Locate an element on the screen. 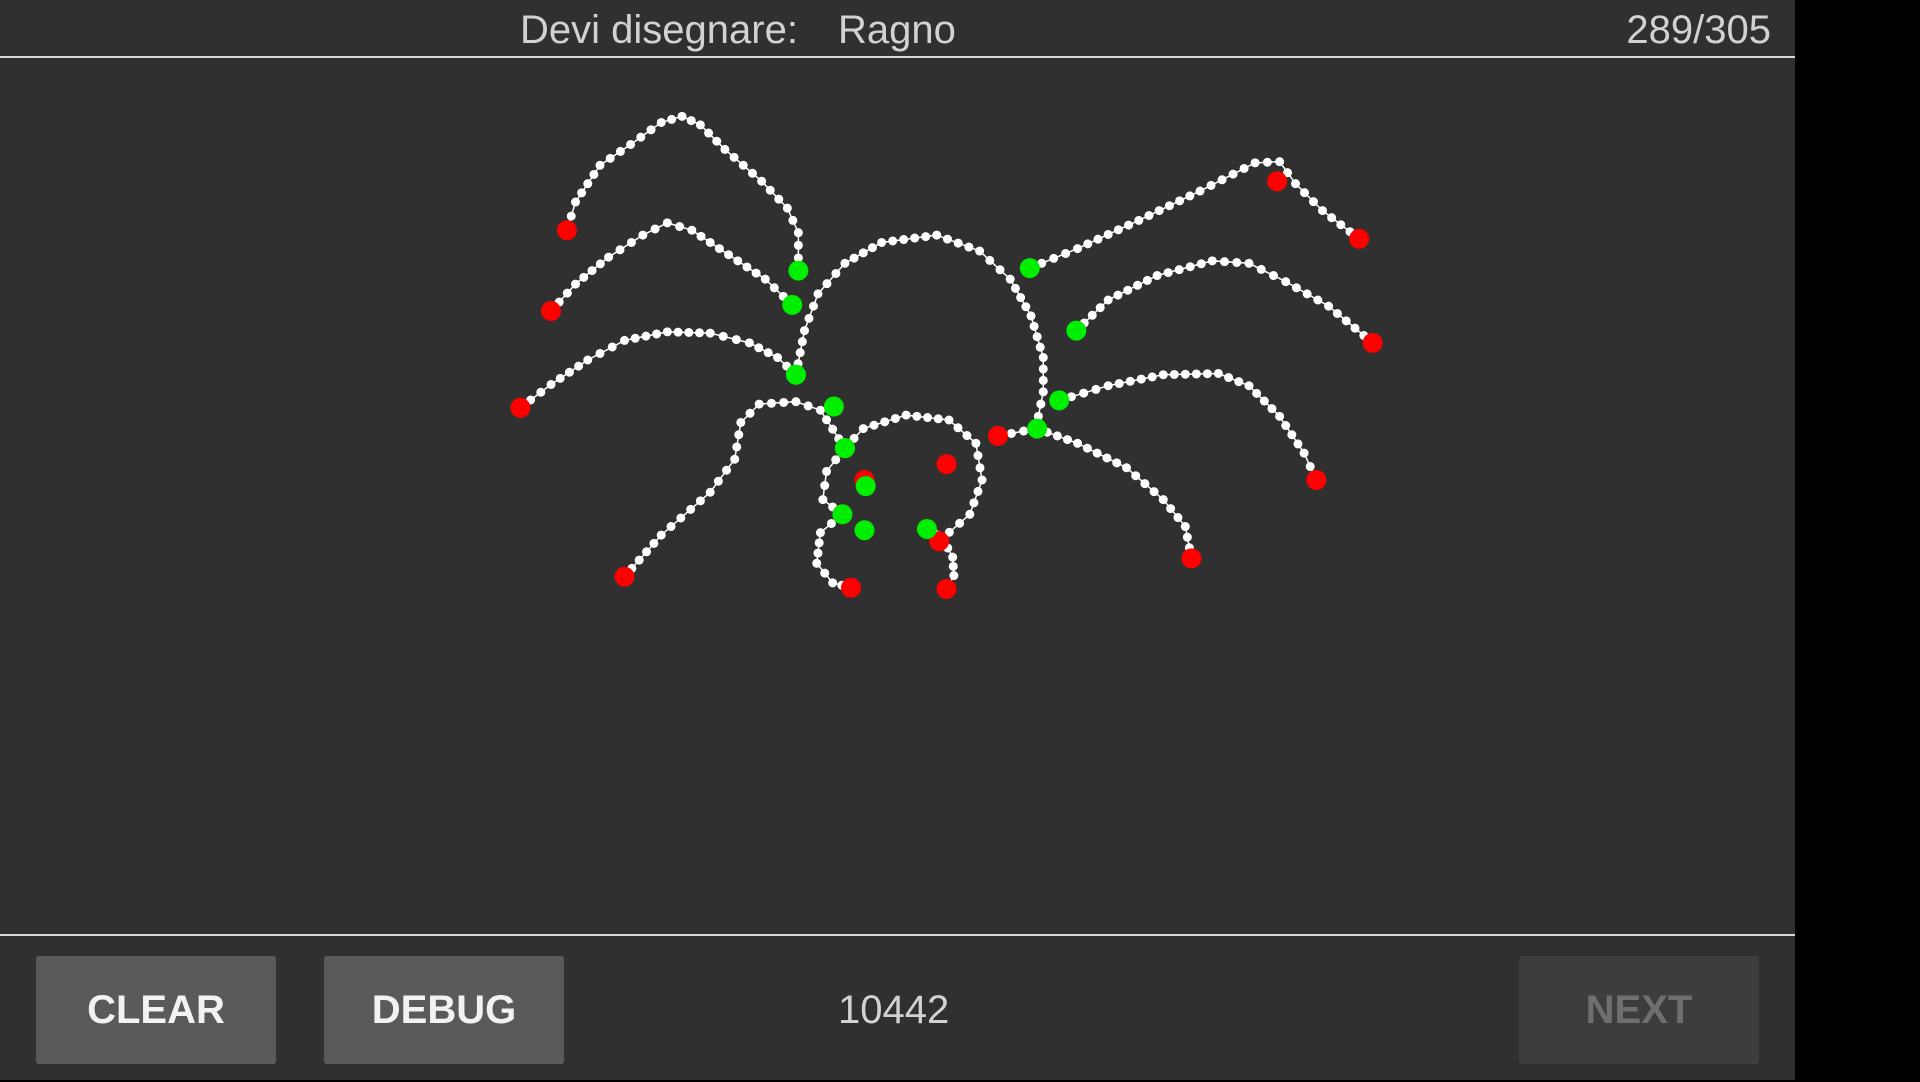 Image resolution: width=1920 pixels, height=1082 pixels. next-button: NEXT is located at coordinates (1639, 1010).